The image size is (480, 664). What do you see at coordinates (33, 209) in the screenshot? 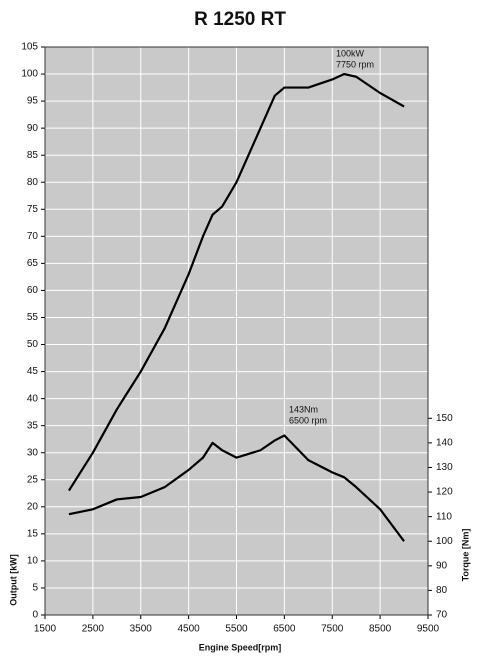
I see `y-tick-label: 75` at bounding box center [33, 209].